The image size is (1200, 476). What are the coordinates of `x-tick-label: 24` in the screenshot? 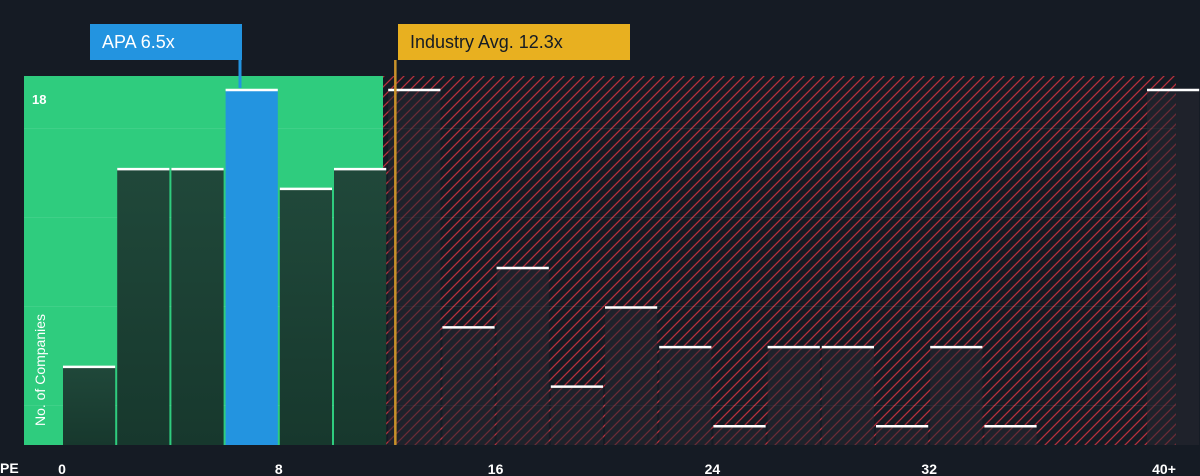 It's located at (713, 468).